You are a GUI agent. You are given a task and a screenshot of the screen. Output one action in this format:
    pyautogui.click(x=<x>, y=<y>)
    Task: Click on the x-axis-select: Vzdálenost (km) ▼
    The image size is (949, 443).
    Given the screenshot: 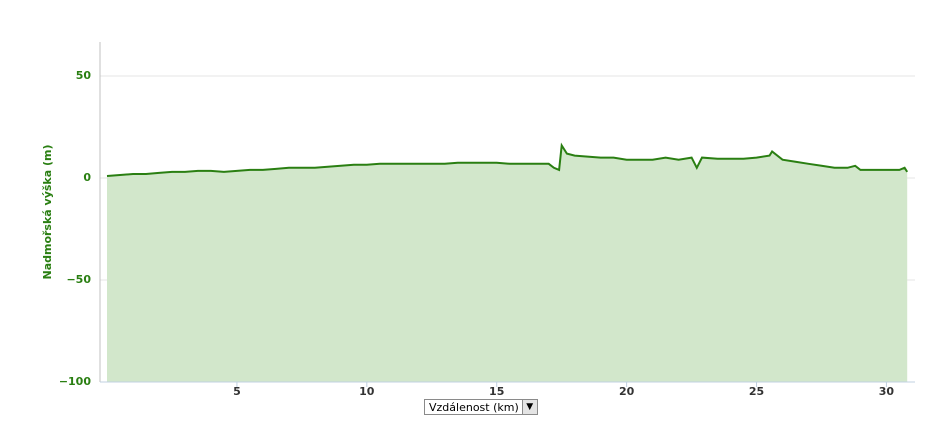 What is the action you would take?
    pyautogui.click(x=481, y=407)
    